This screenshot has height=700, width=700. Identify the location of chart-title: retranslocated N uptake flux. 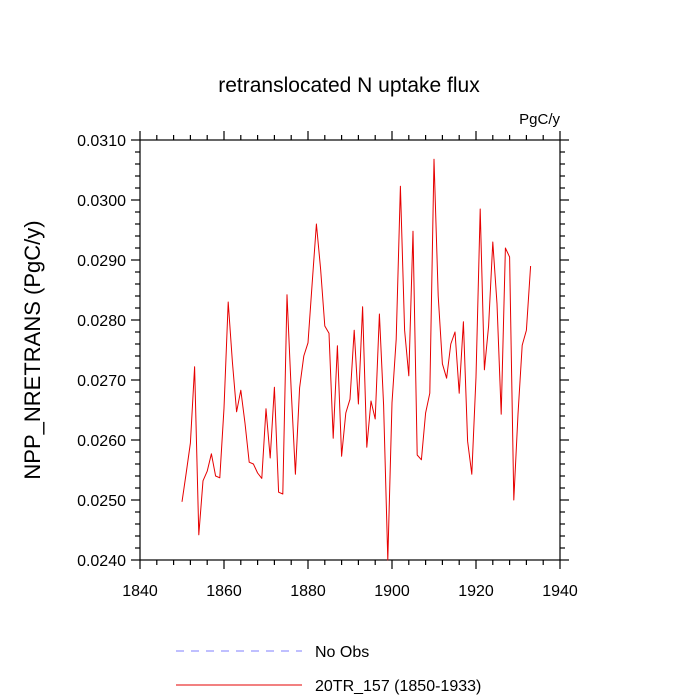
(349, 85).